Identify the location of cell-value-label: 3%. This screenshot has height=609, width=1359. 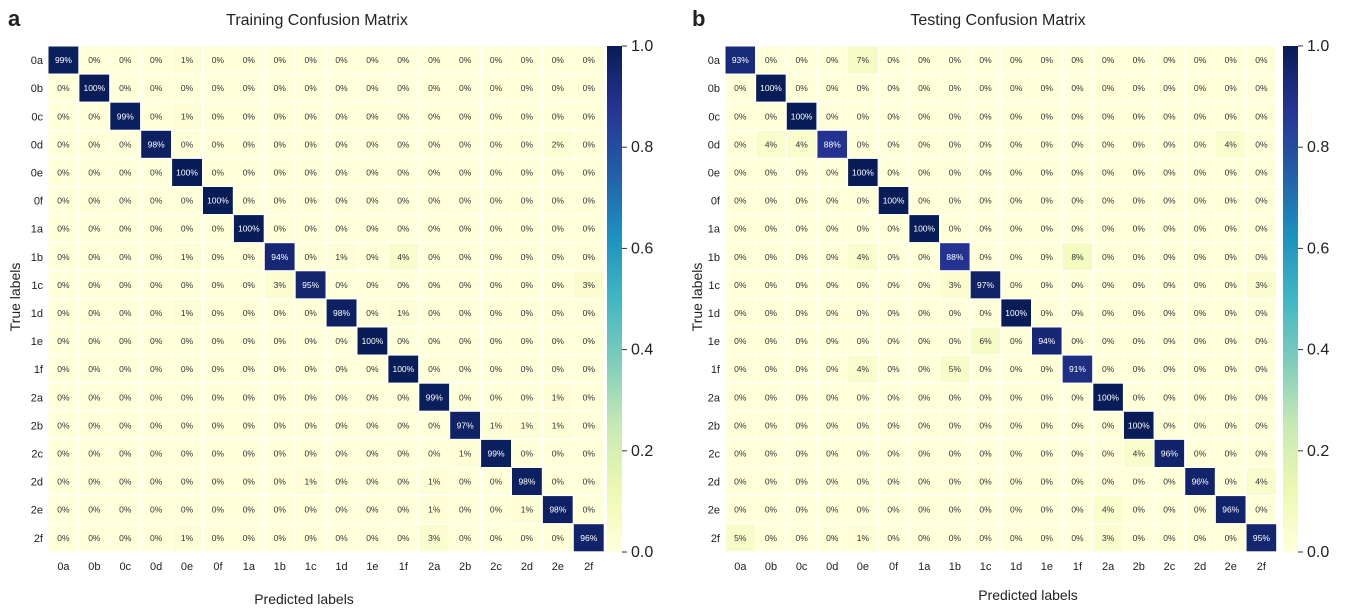
(589, 285).